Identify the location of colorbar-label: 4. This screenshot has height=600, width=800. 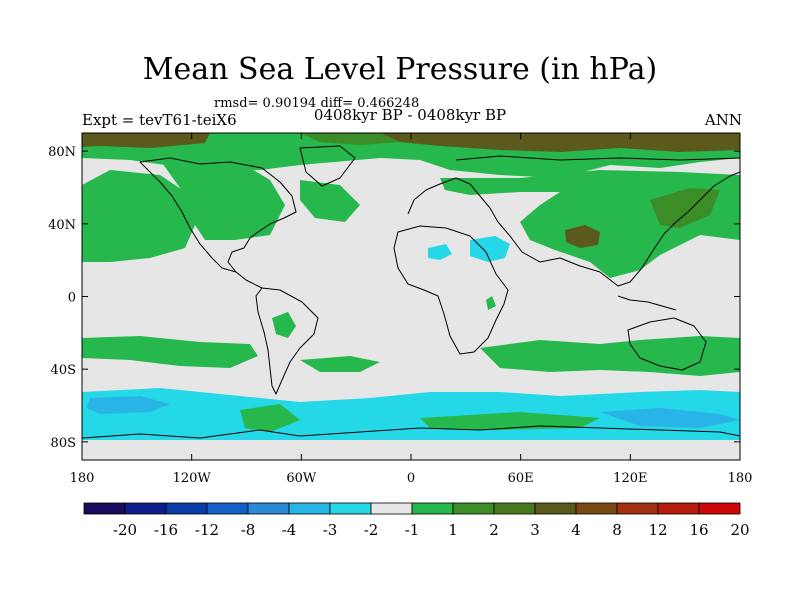
(576, 530).